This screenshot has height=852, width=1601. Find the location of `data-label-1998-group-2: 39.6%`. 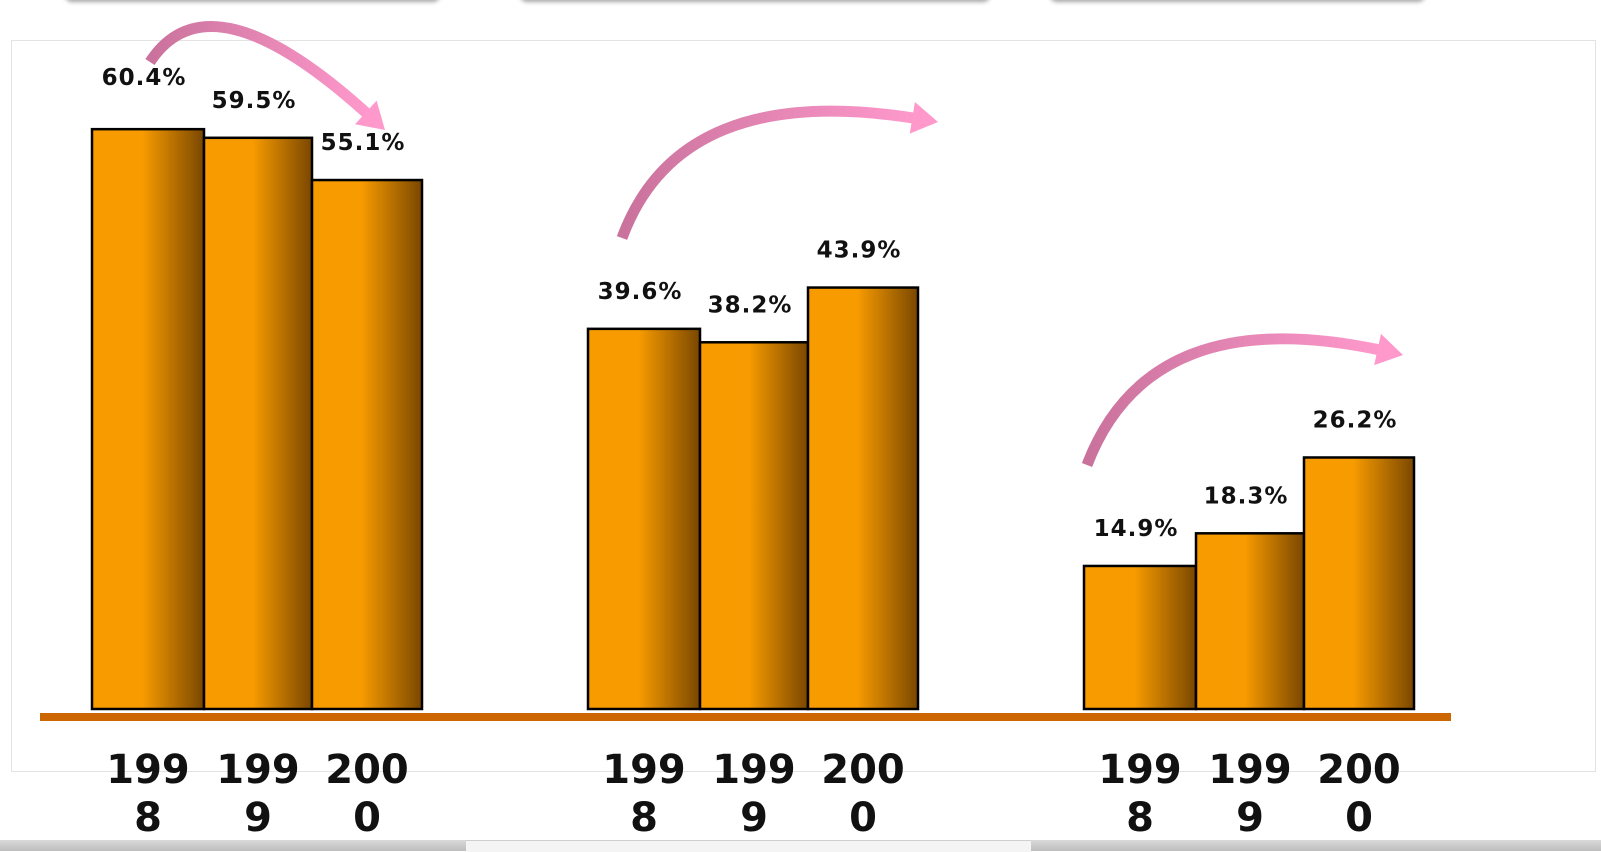

data-label-1998-group-2: 39.6% is located at coordinates (640, 292).